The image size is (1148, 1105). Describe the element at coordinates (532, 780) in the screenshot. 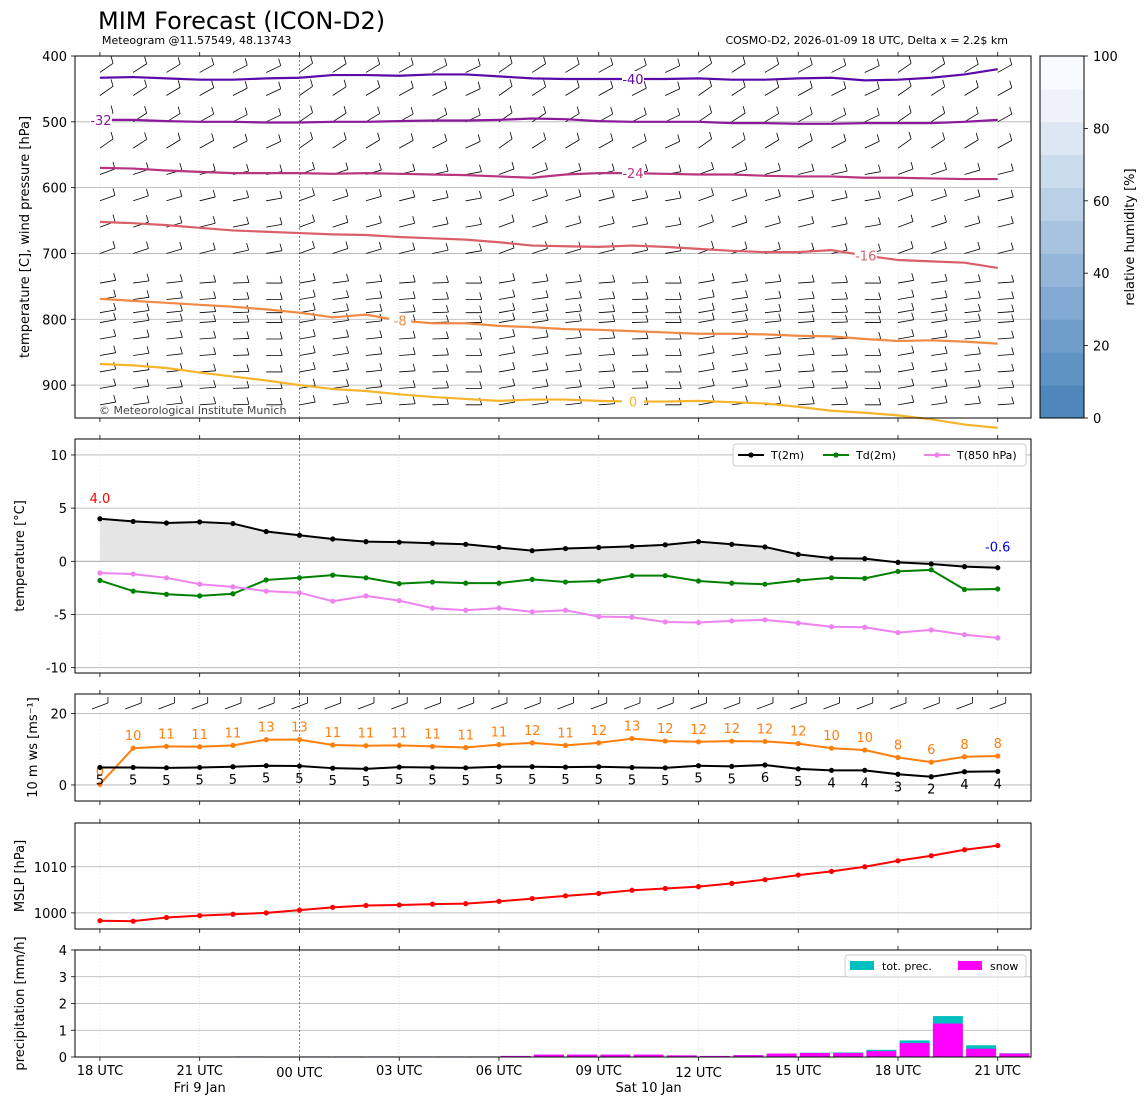

I see `data-label: 5` at that location.